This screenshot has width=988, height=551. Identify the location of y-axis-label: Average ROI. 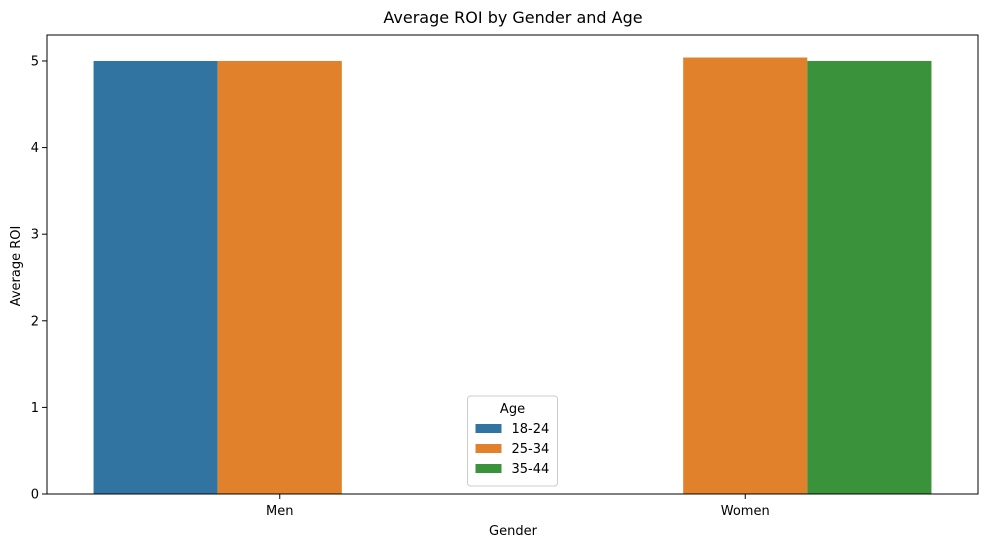
(16, 266).